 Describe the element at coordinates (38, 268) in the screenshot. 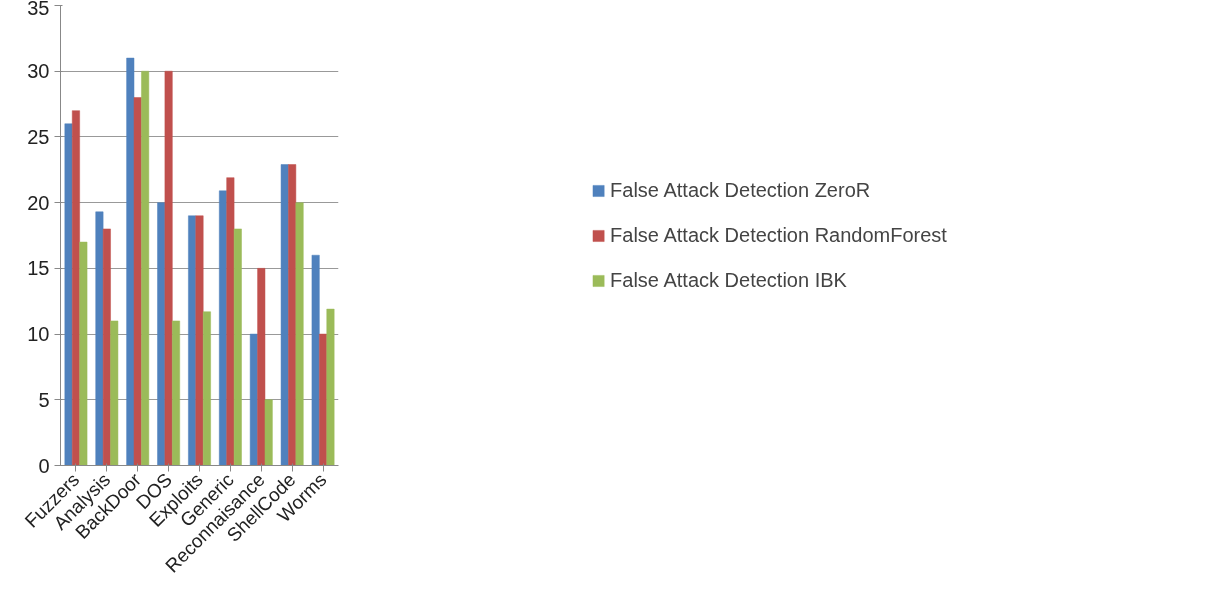

I see `y-tick-label: 15` at that location.